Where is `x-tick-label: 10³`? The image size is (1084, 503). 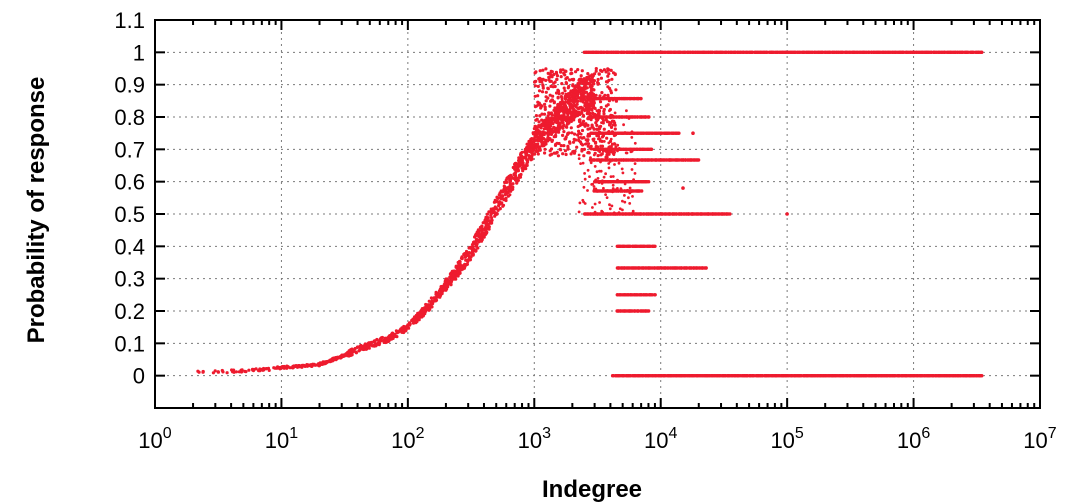
x-tick-label: 10³ is located at coordinates (534, 439).